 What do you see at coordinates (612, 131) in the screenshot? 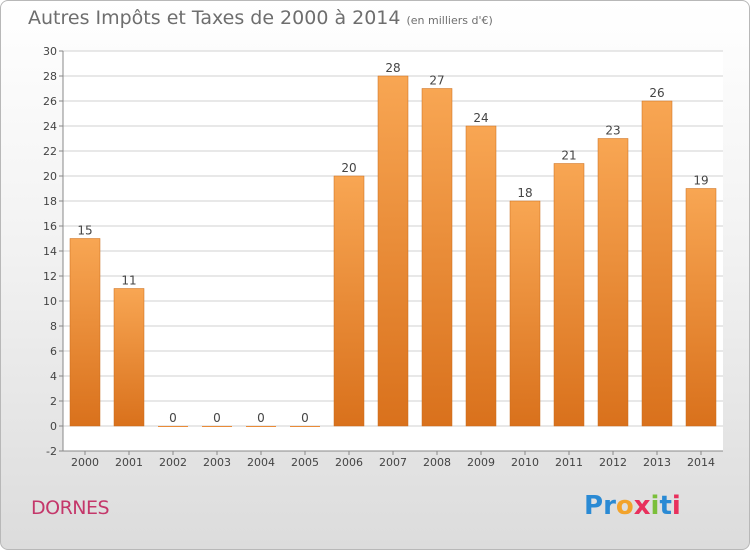
I see `data-label: 23` at bounding box center [612, 131].